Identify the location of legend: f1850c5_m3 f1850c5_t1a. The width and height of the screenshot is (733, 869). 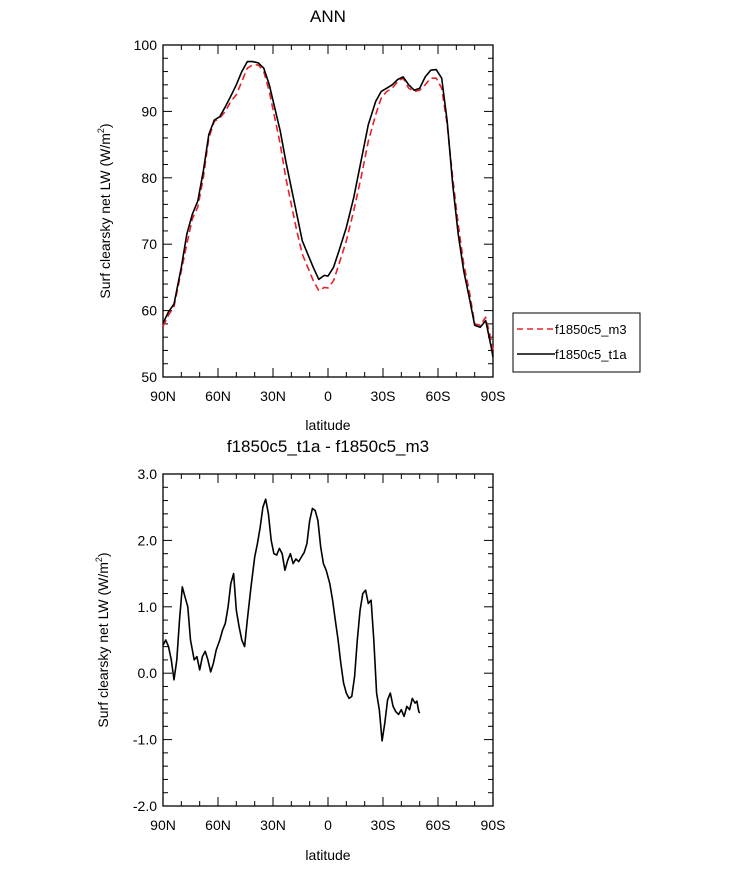
(576, 342).